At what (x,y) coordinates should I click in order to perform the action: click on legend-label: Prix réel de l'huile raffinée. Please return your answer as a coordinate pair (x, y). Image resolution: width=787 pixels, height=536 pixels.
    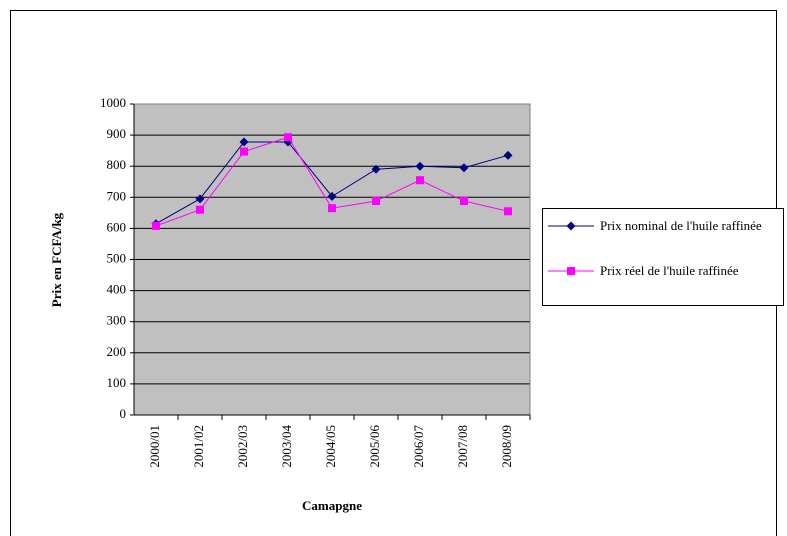
    Looking at the image, I should click on (669, 270).